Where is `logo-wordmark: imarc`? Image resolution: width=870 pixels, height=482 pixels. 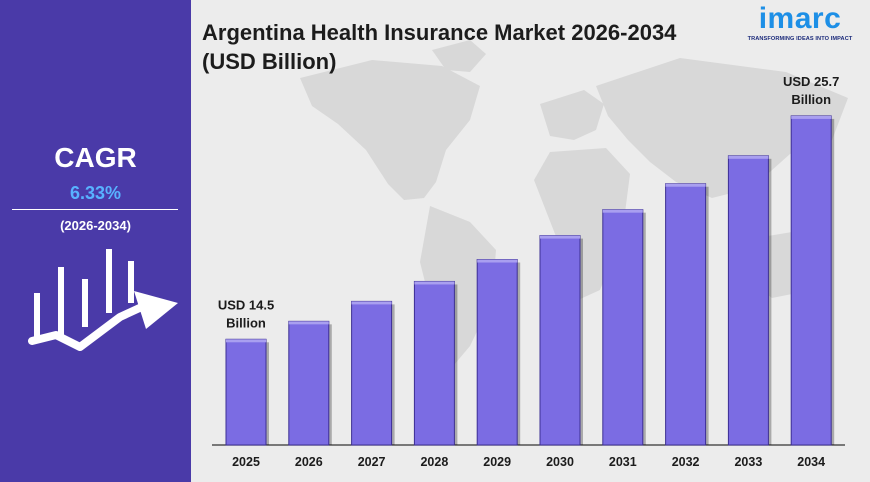
logo-wordmark: imarc is located at coordinates (800, 18).